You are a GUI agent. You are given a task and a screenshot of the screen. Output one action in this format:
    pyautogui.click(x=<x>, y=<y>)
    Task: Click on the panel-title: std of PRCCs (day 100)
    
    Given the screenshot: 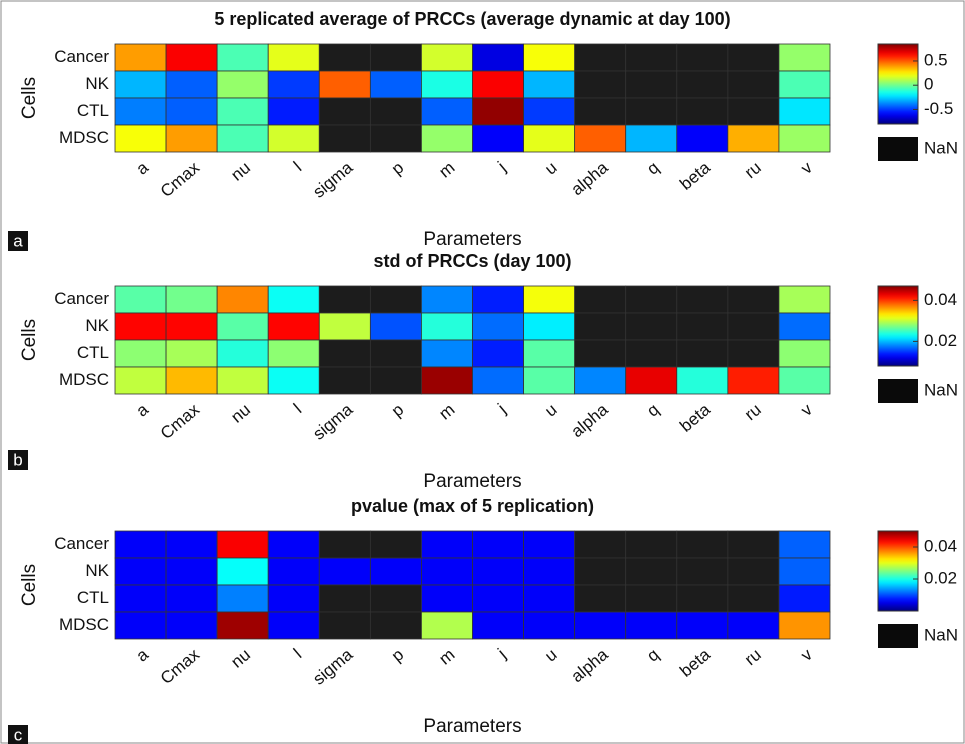 What is the action you would take?
    pyautogui.click(x=472, y=261)
    